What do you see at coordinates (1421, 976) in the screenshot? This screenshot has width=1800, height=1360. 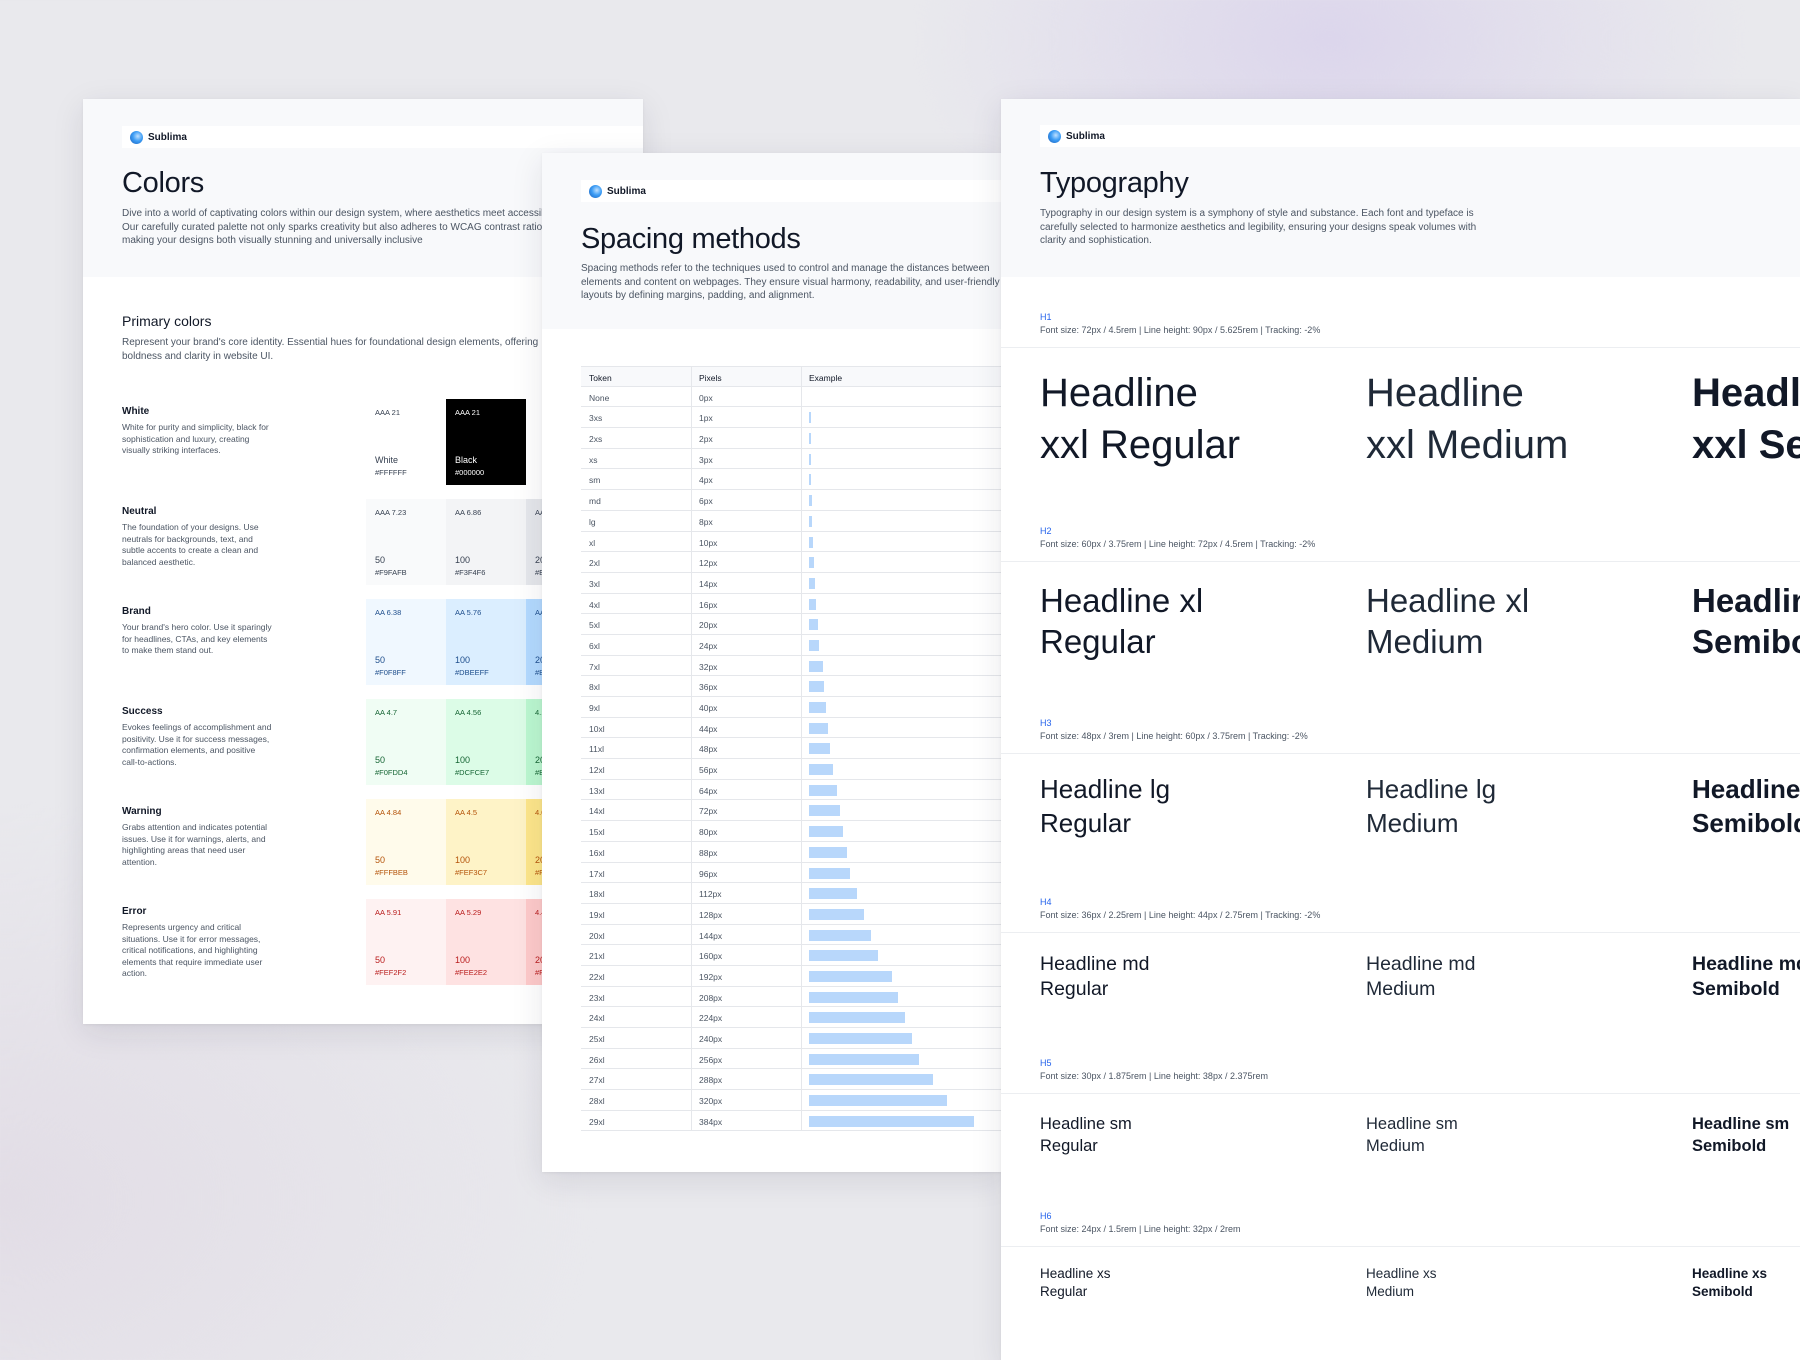 I see `headline-sample-medium: Headline md Medium` at bounding box center [1421, 976].